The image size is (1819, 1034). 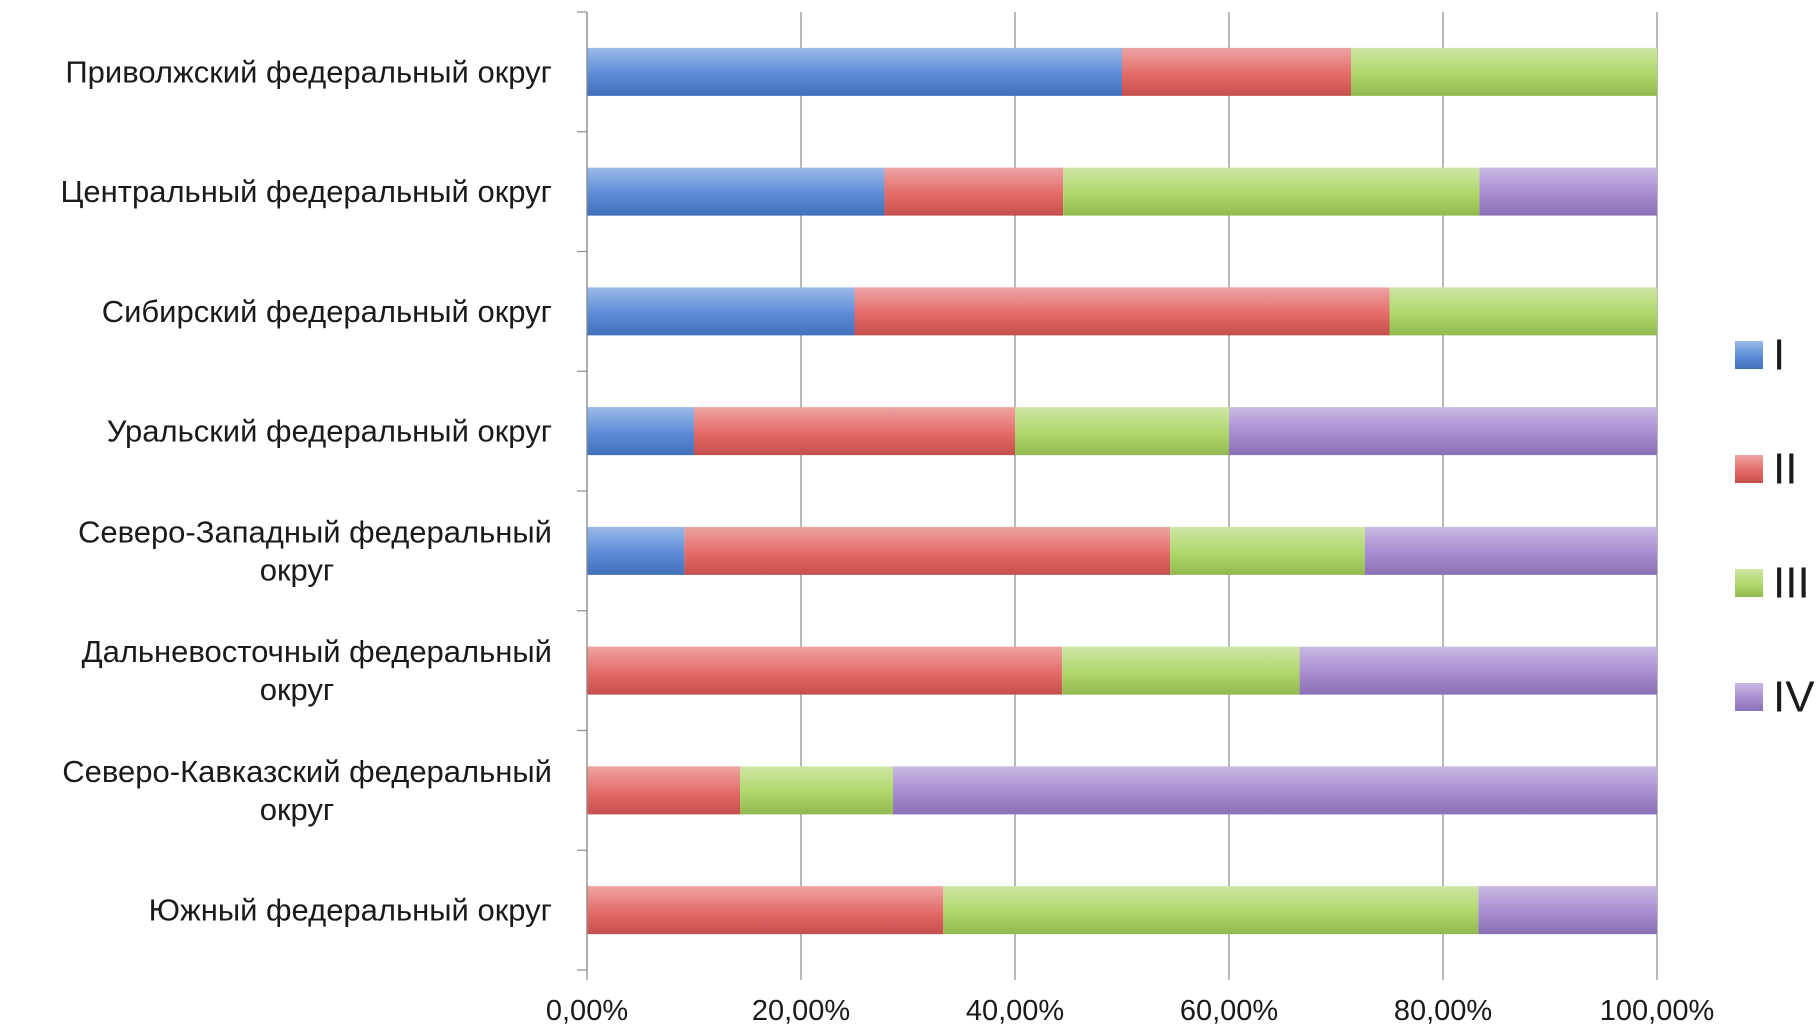 I want to click on x-tick-label: 80,00%, so click(x=1443, y=1011).